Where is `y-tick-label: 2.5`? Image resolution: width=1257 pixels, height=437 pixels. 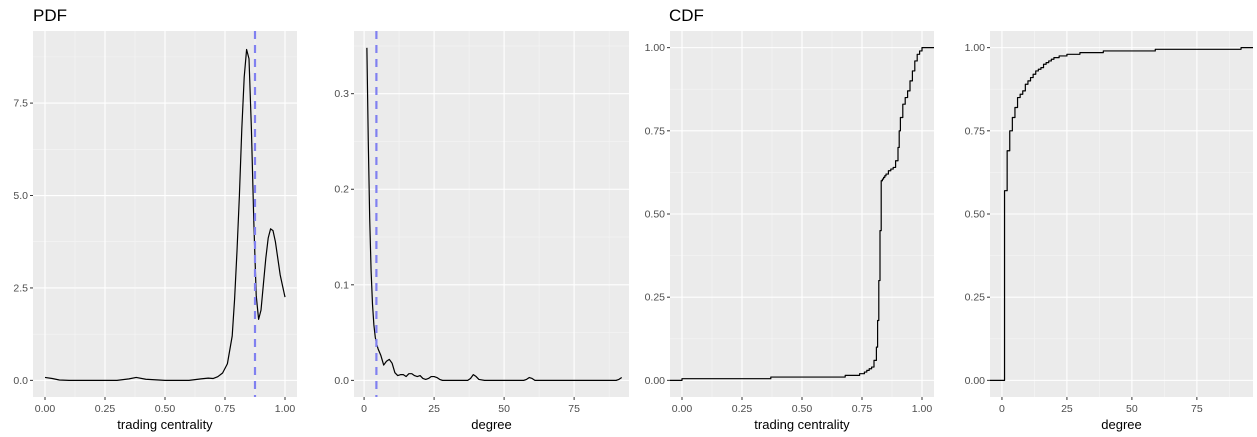 y-tick-label: 2.5 is located at coordinates (20, 288).